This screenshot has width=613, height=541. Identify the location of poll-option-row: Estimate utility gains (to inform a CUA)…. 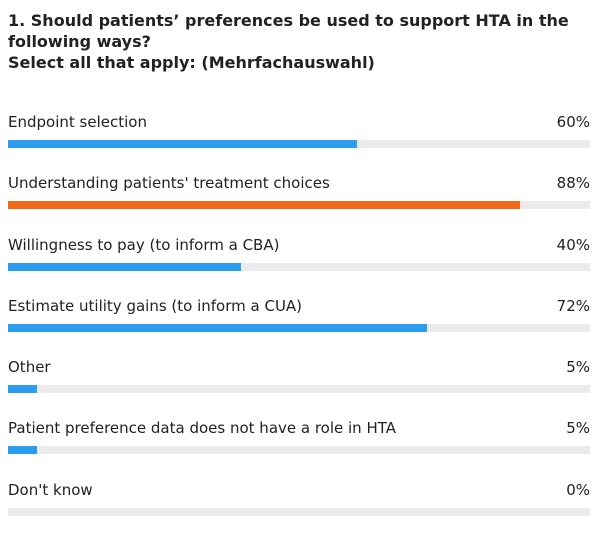
(299, 326).